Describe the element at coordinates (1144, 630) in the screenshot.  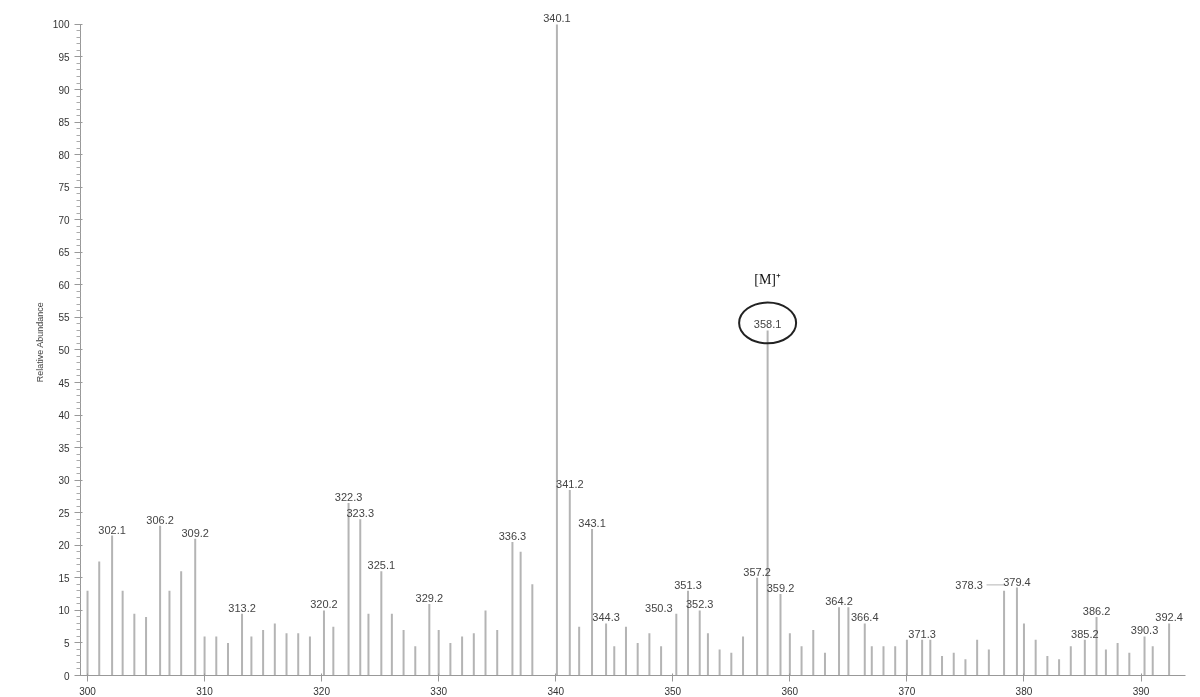
I see `annotation: 390.3` at that location.